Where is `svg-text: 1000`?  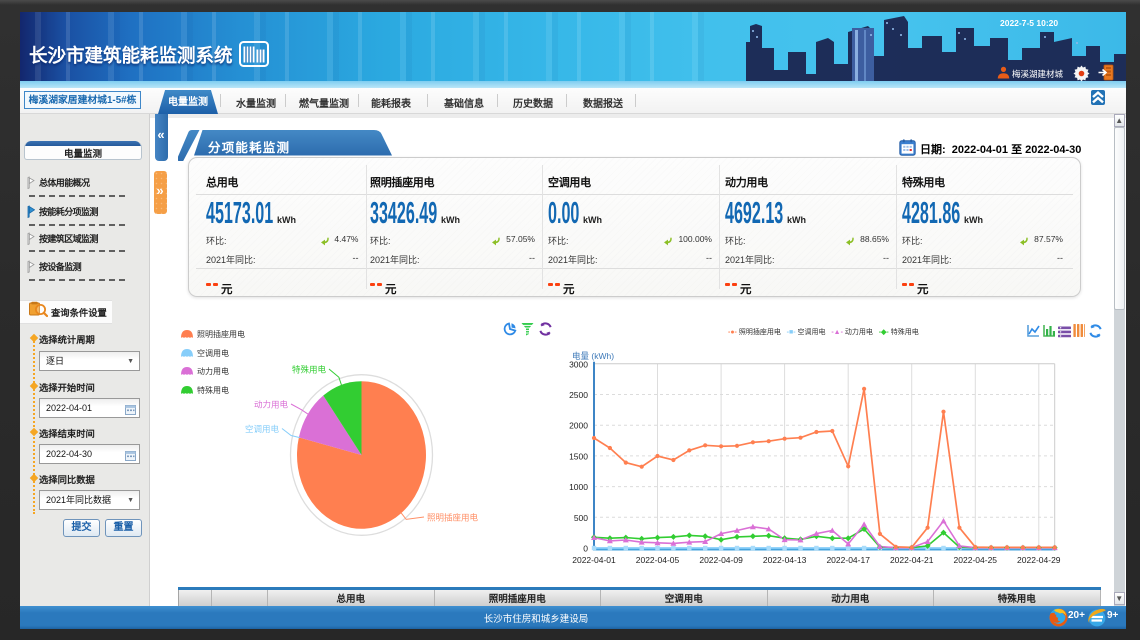
svg-text: 1000 is located at coordinates (578, 487).